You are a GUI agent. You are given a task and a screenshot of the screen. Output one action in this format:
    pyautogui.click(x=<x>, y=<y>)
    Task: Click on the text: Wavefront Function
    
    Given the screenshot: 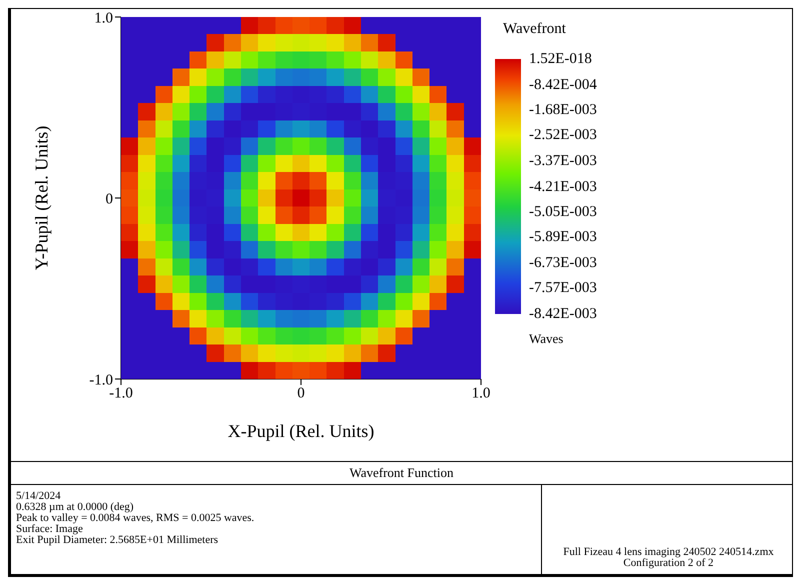 What is the action you would take?
    pyautogui.click(x=401, y=473)
    